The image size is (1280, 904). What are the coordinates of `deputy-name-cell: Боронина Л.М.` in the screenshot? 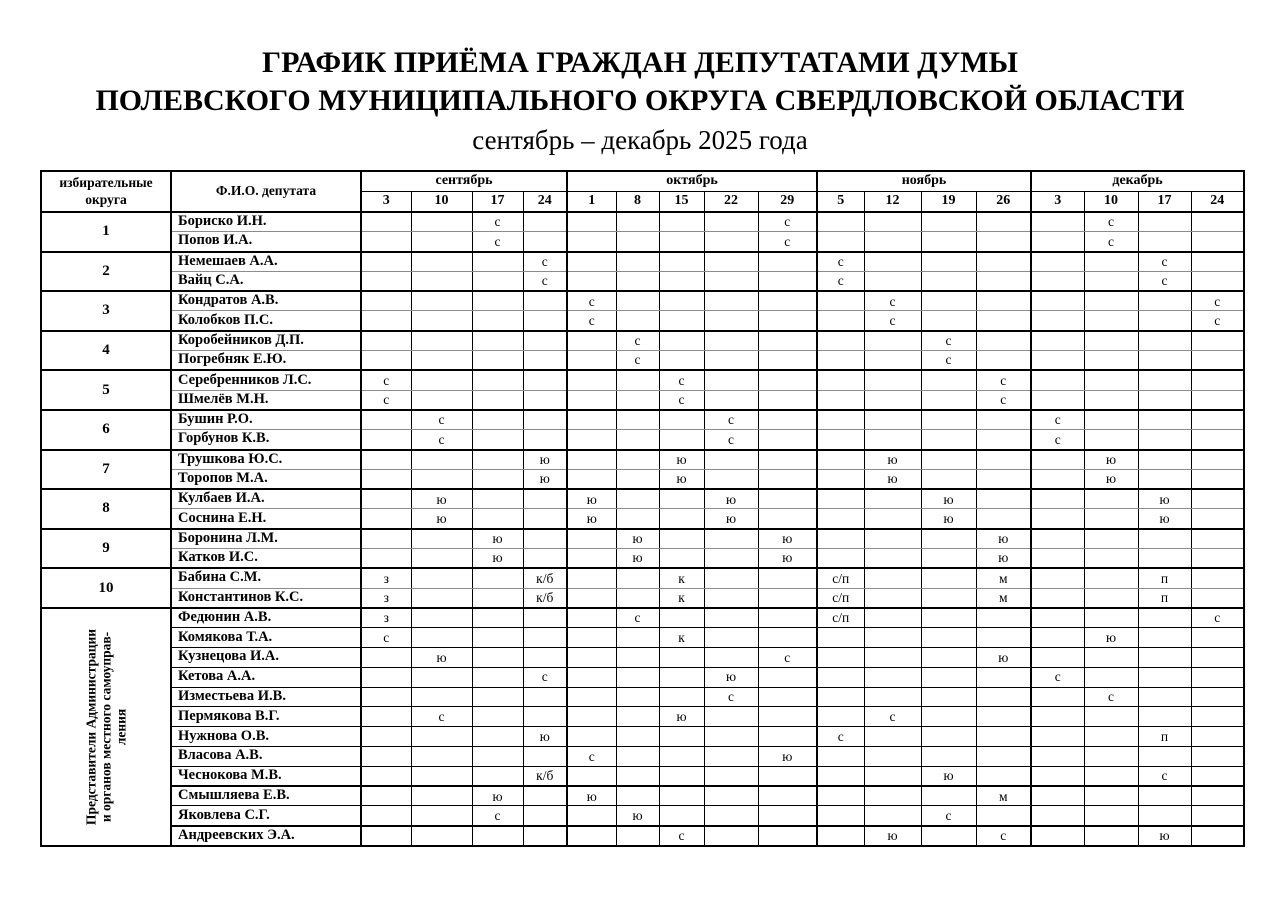 It's located at (266, 539).